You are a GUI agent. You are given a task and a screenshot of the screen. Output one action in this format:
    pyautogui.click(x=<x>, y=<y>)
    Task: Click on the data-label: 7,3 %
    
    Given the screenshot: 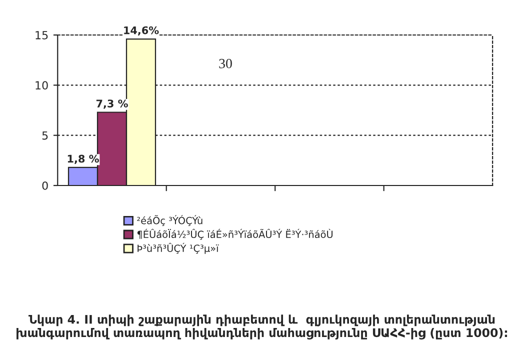 What is the action you would take?
    pyautogui.click(x=112, y=104)
    